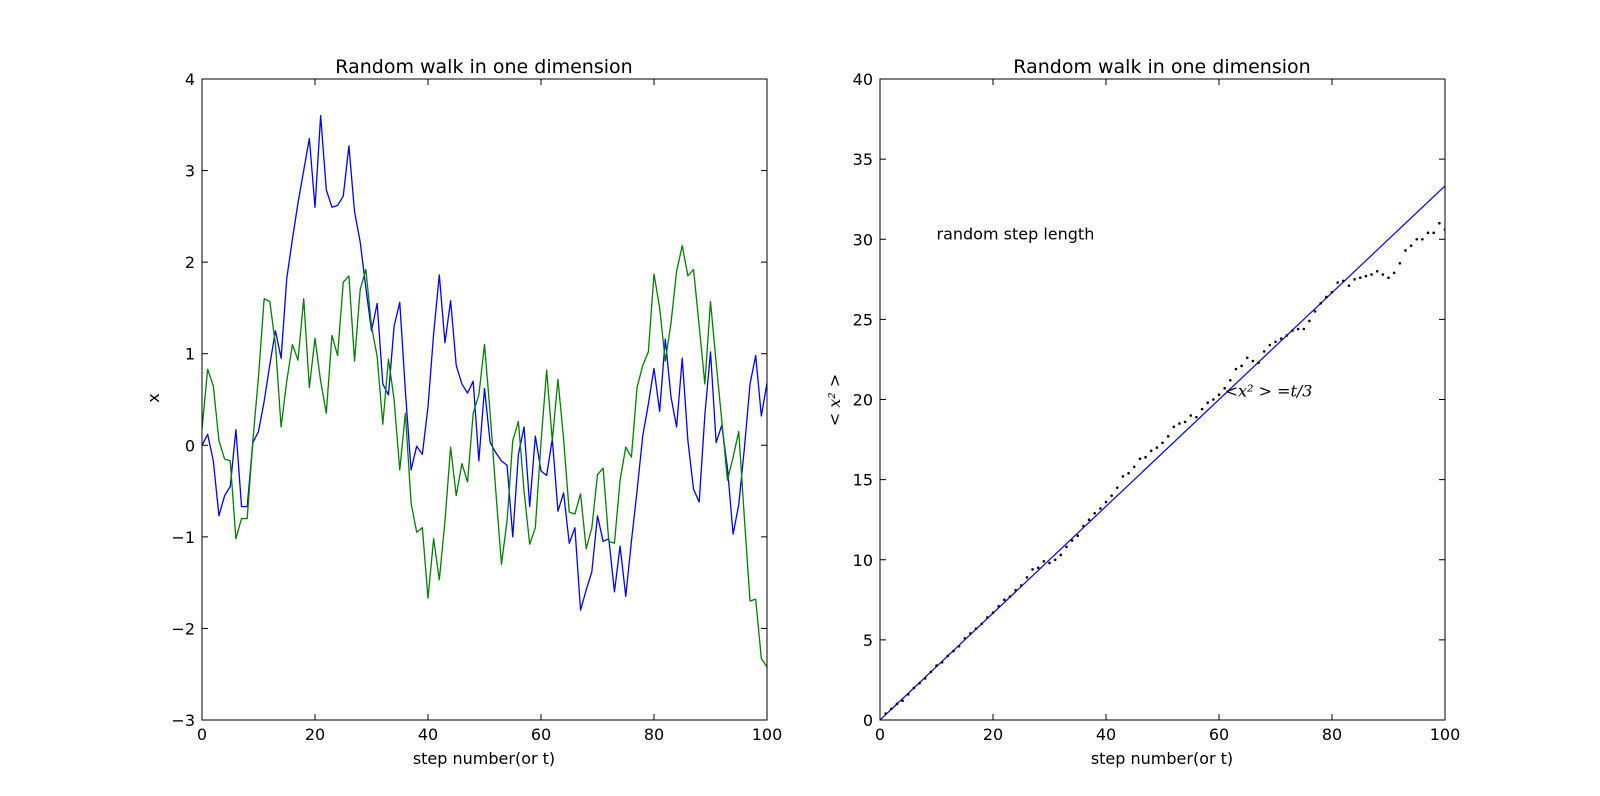 This screenshot has height=796, width=1600. I want to click on right-chart-xtick-label: 40, so click(1106, 734).